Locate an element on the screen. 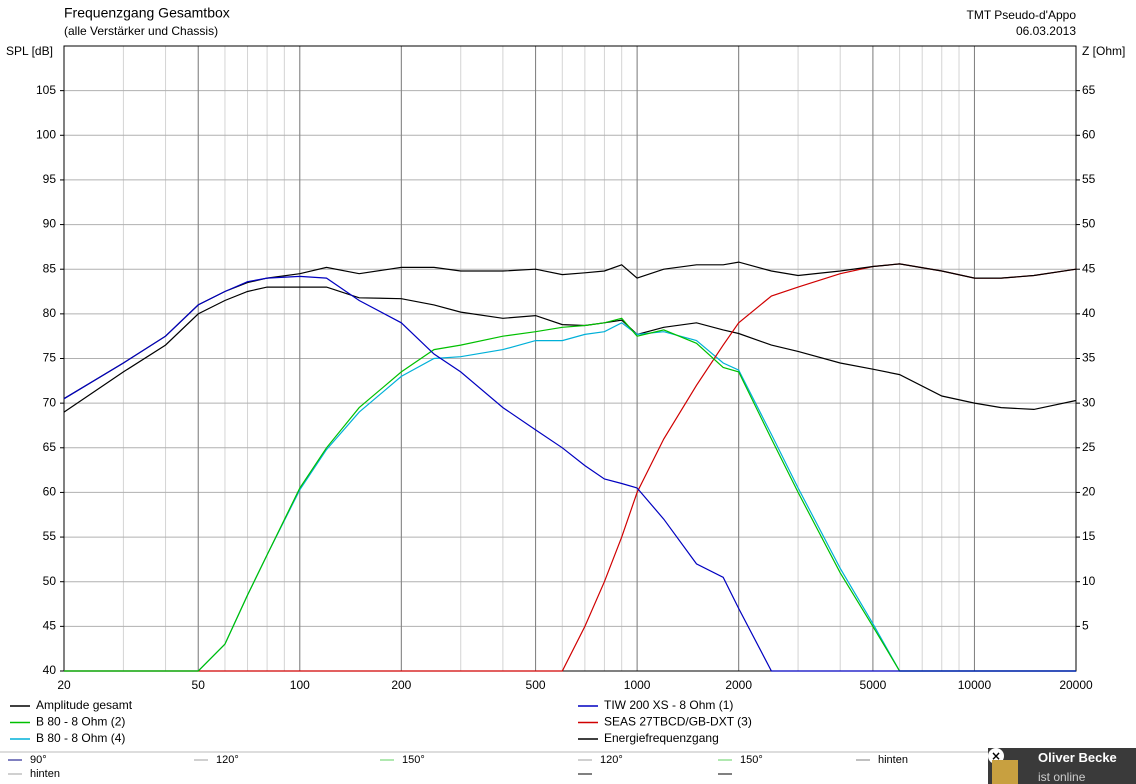 The width and height of the screenshot is (1136, 784). y2-tick-label: 55 is located at coordinates (1089, 179).